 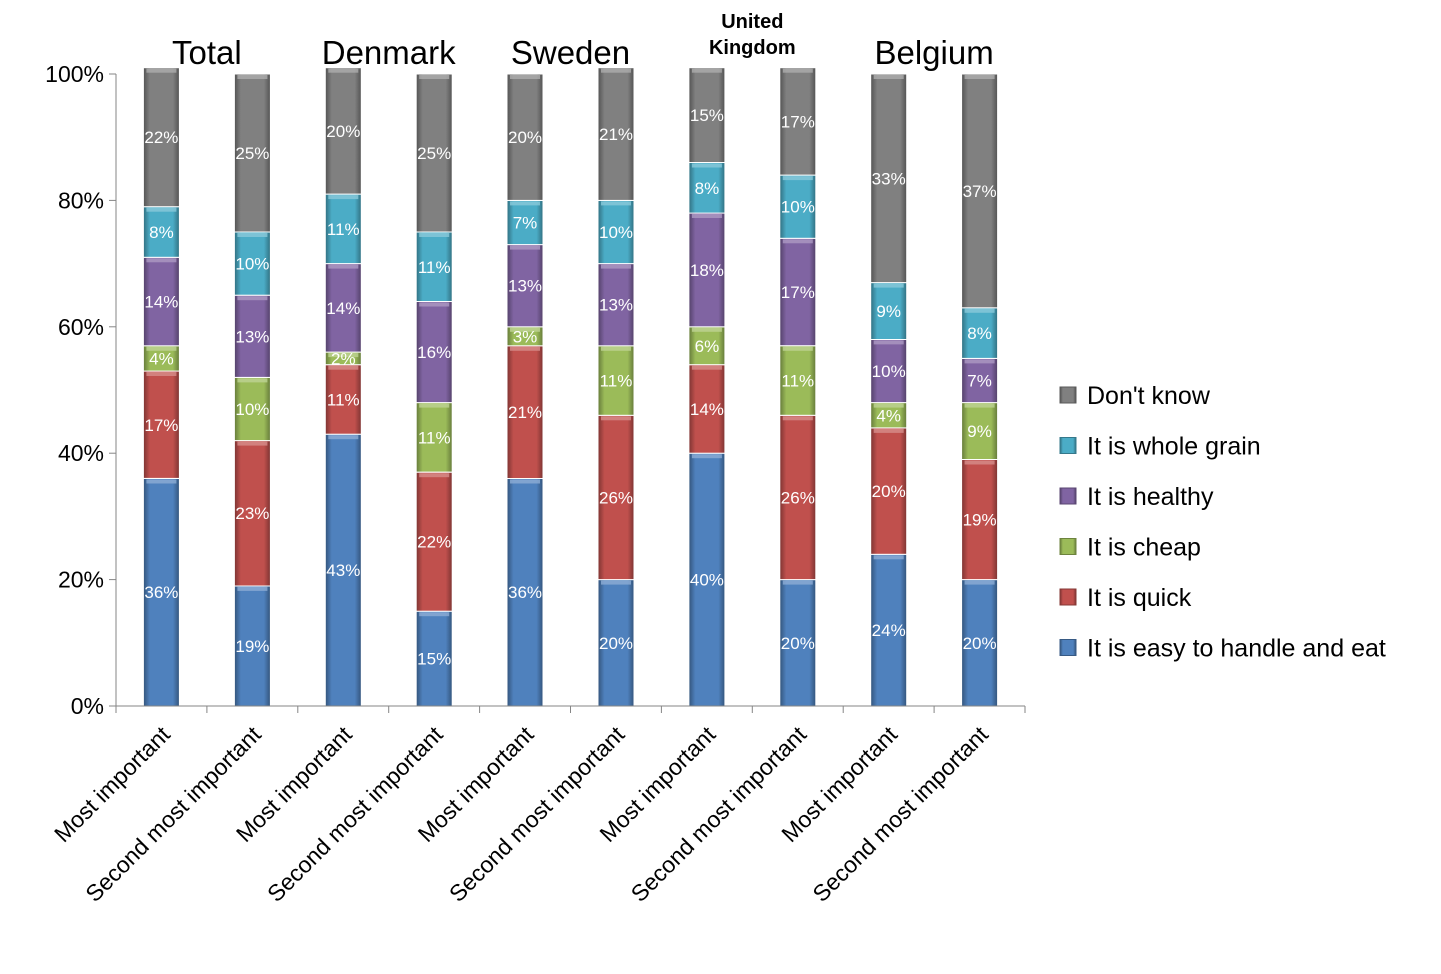 What do you see at coordinates (434, 153) in the screenshot?
I see `data-label: 25%` at bounding box center [434, 153].